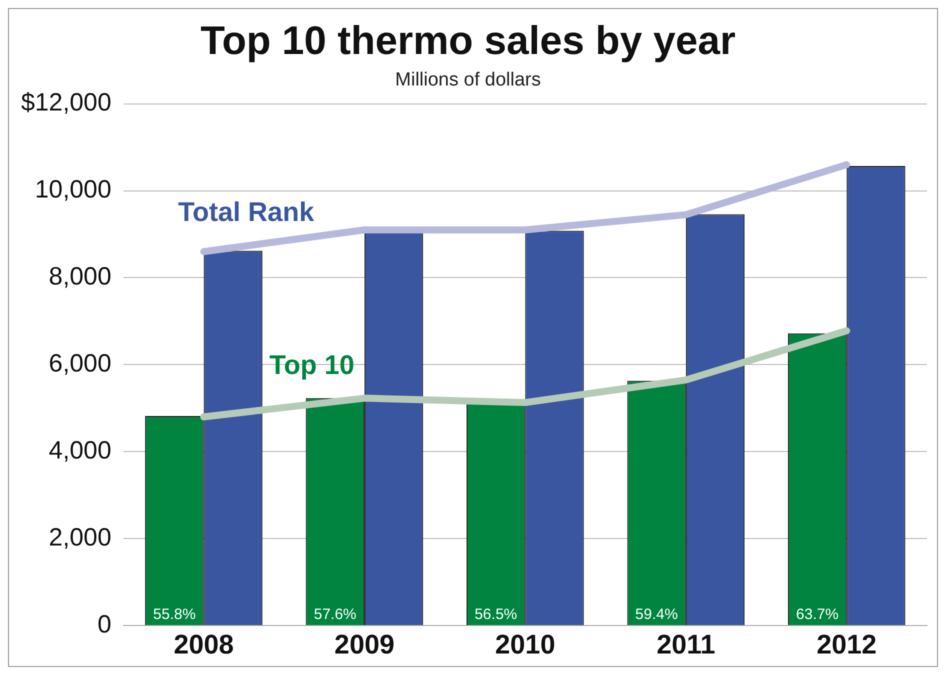  Describe the element at coordinates (80, 276) in the screenshot. I see `y-tick-label: 8,000` at that location.